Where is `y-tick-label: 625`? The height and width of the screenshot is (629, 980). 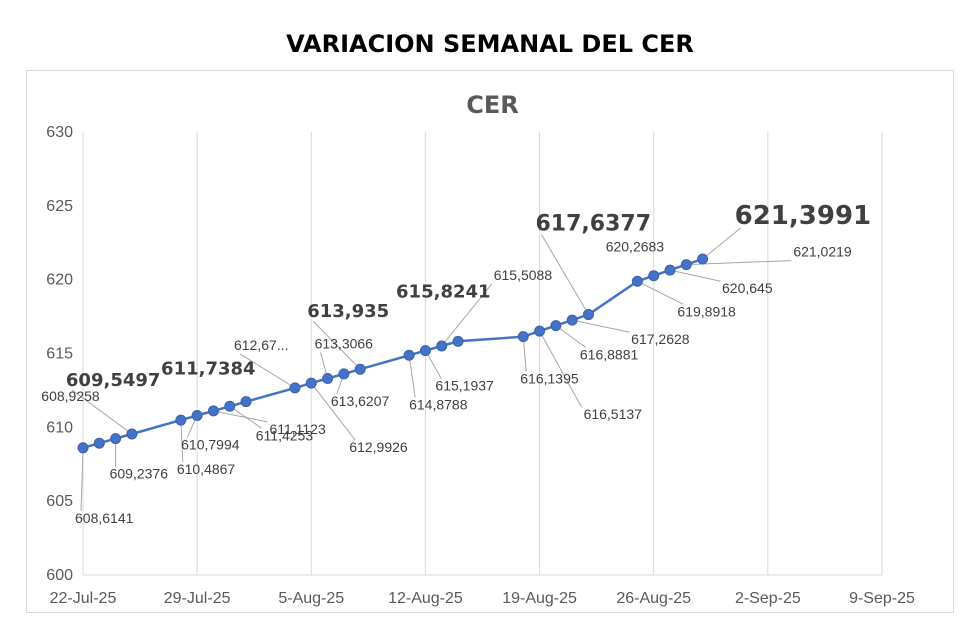 y-tick-label: 625 is located at coordinates (59, 206).